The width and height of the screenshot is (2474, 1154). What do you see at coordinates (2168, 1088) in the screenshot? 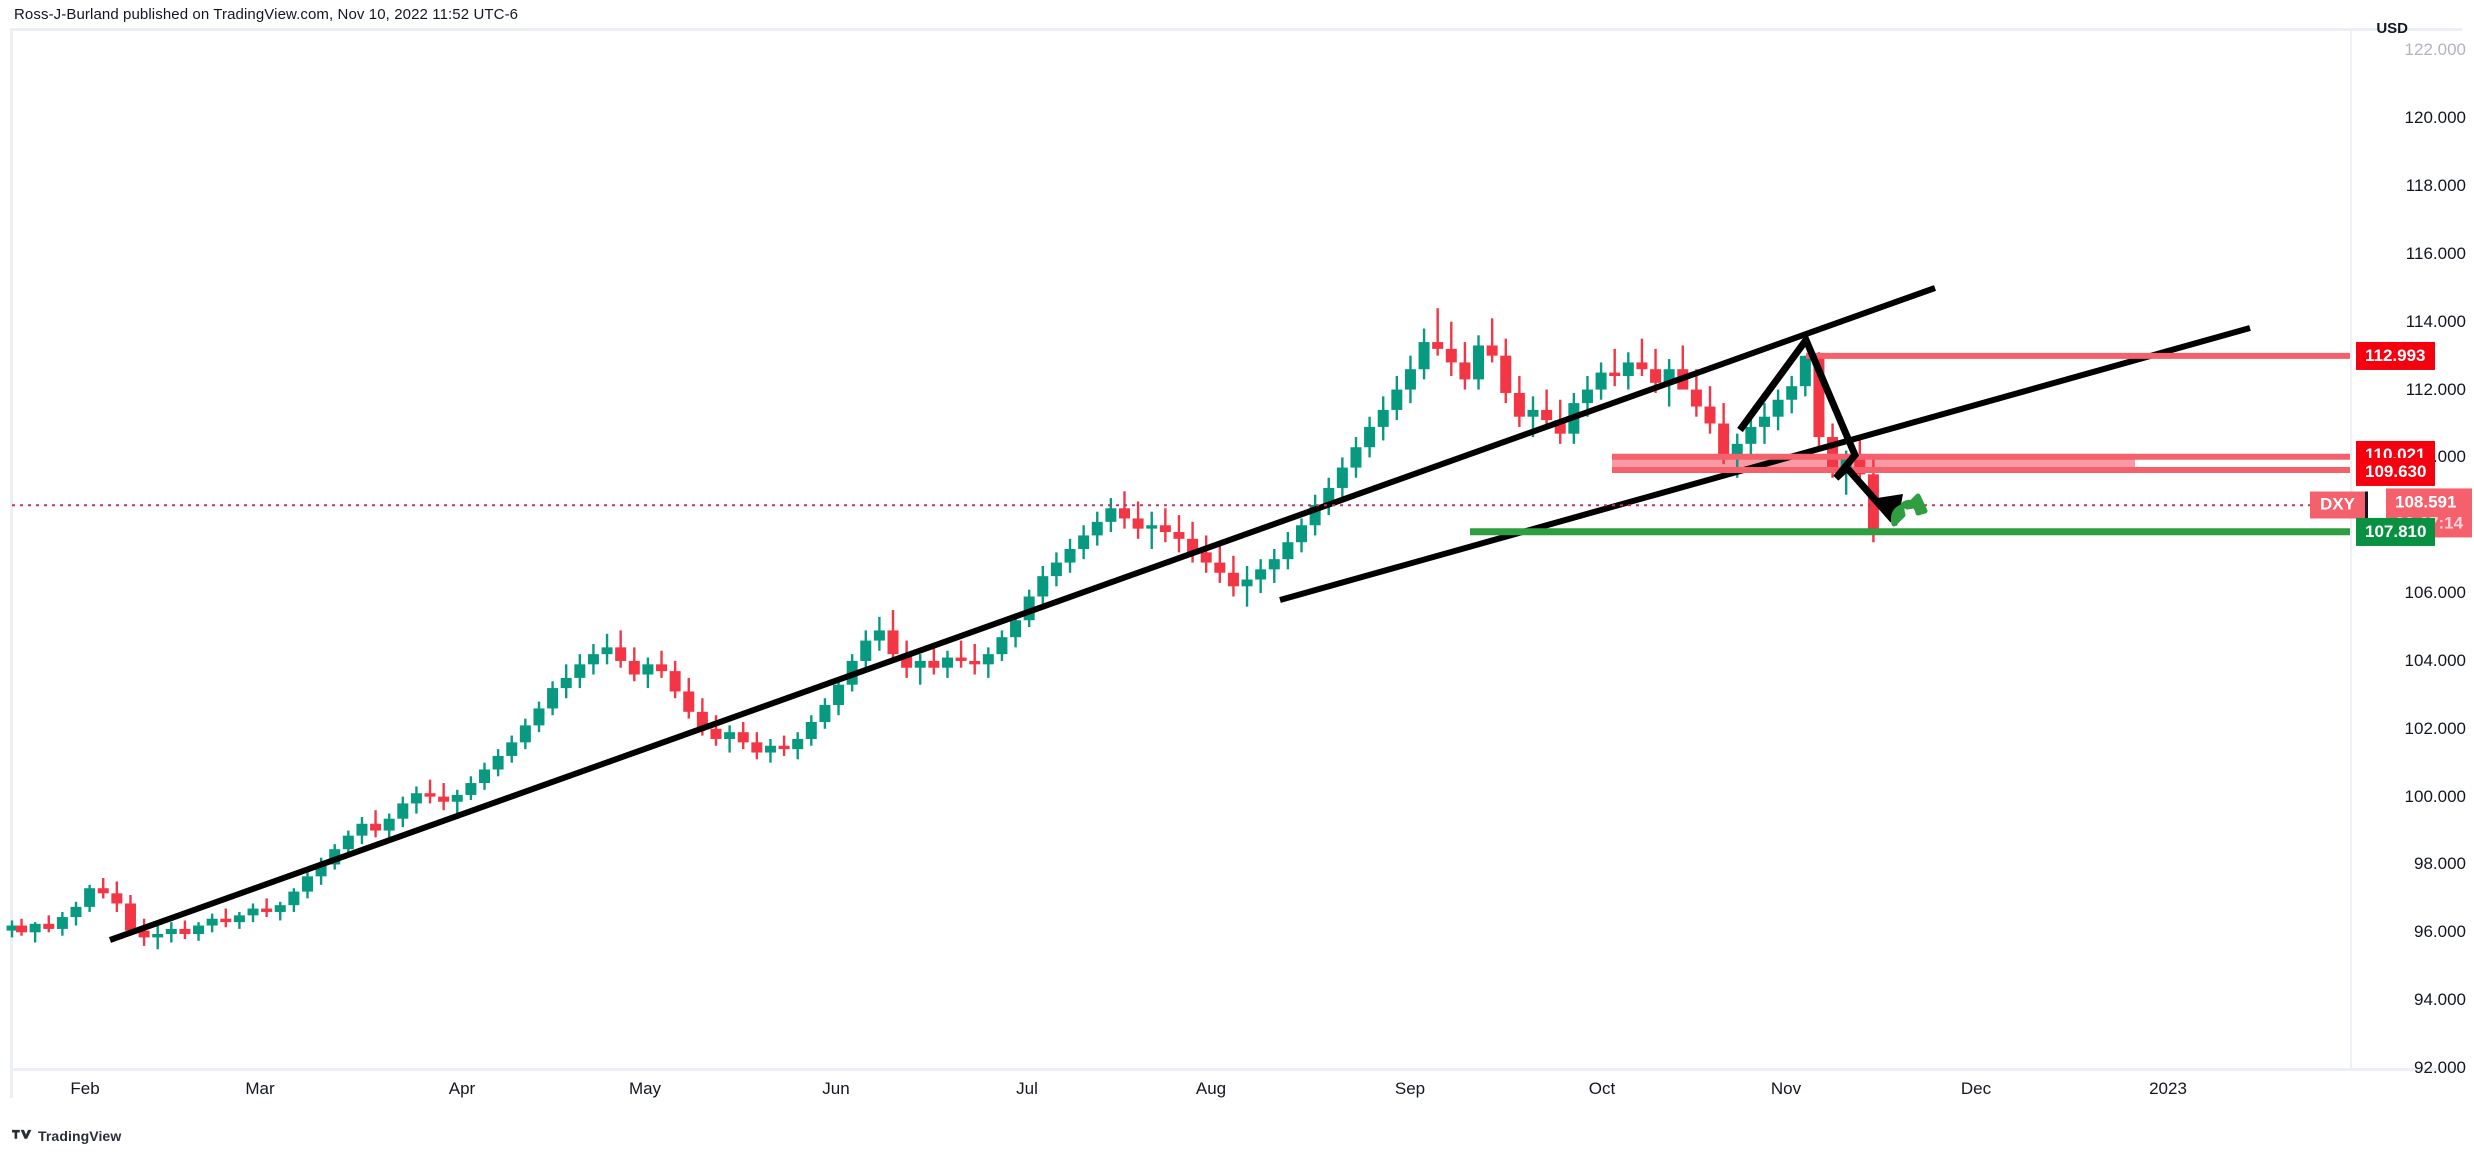
I see `time-tick-2023: 2023` at bounding box center [2168, 1088].